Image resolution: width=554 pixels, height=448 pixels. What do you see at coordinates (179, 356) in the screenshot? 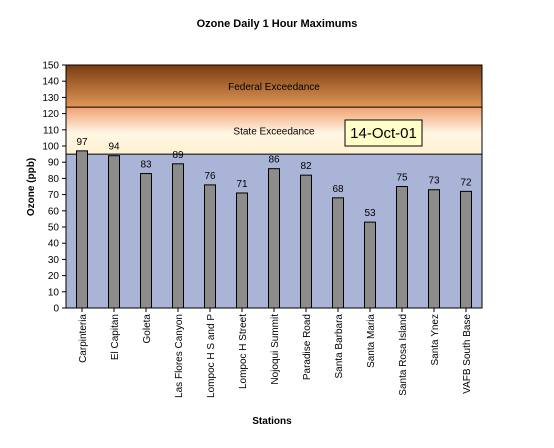
I see `x-tick-label: Las Flores Canyon` at bounding box center [179, 356].